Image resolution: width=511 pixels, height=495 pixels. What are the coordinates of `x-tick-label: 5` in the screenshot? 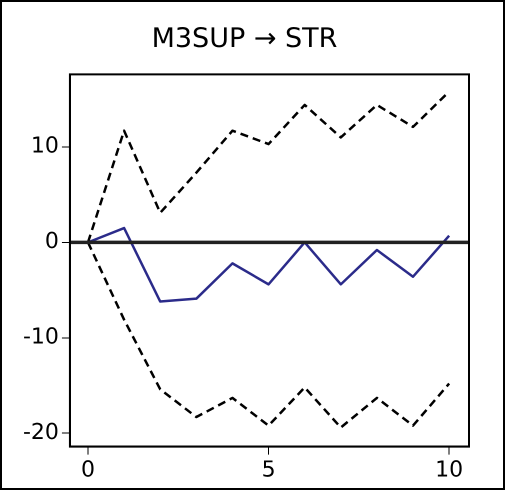 It's located at (269, 470).